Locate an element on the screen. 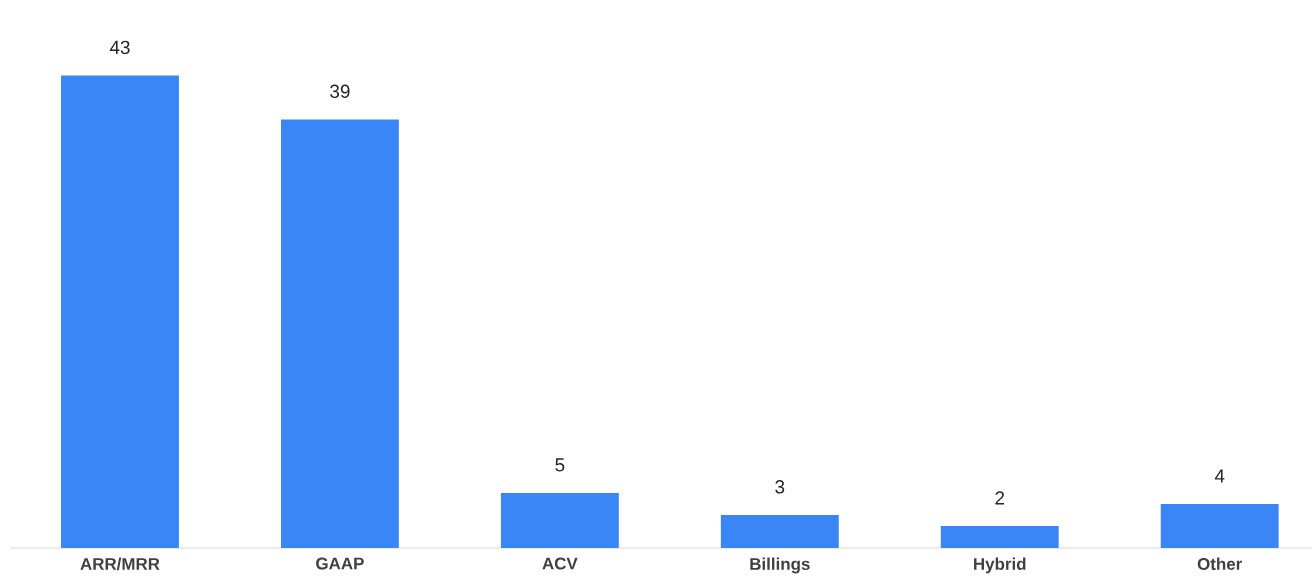 This screenshot has height=587, width=1312. x-tick-label: ACV is located at coordinates (560, 563).